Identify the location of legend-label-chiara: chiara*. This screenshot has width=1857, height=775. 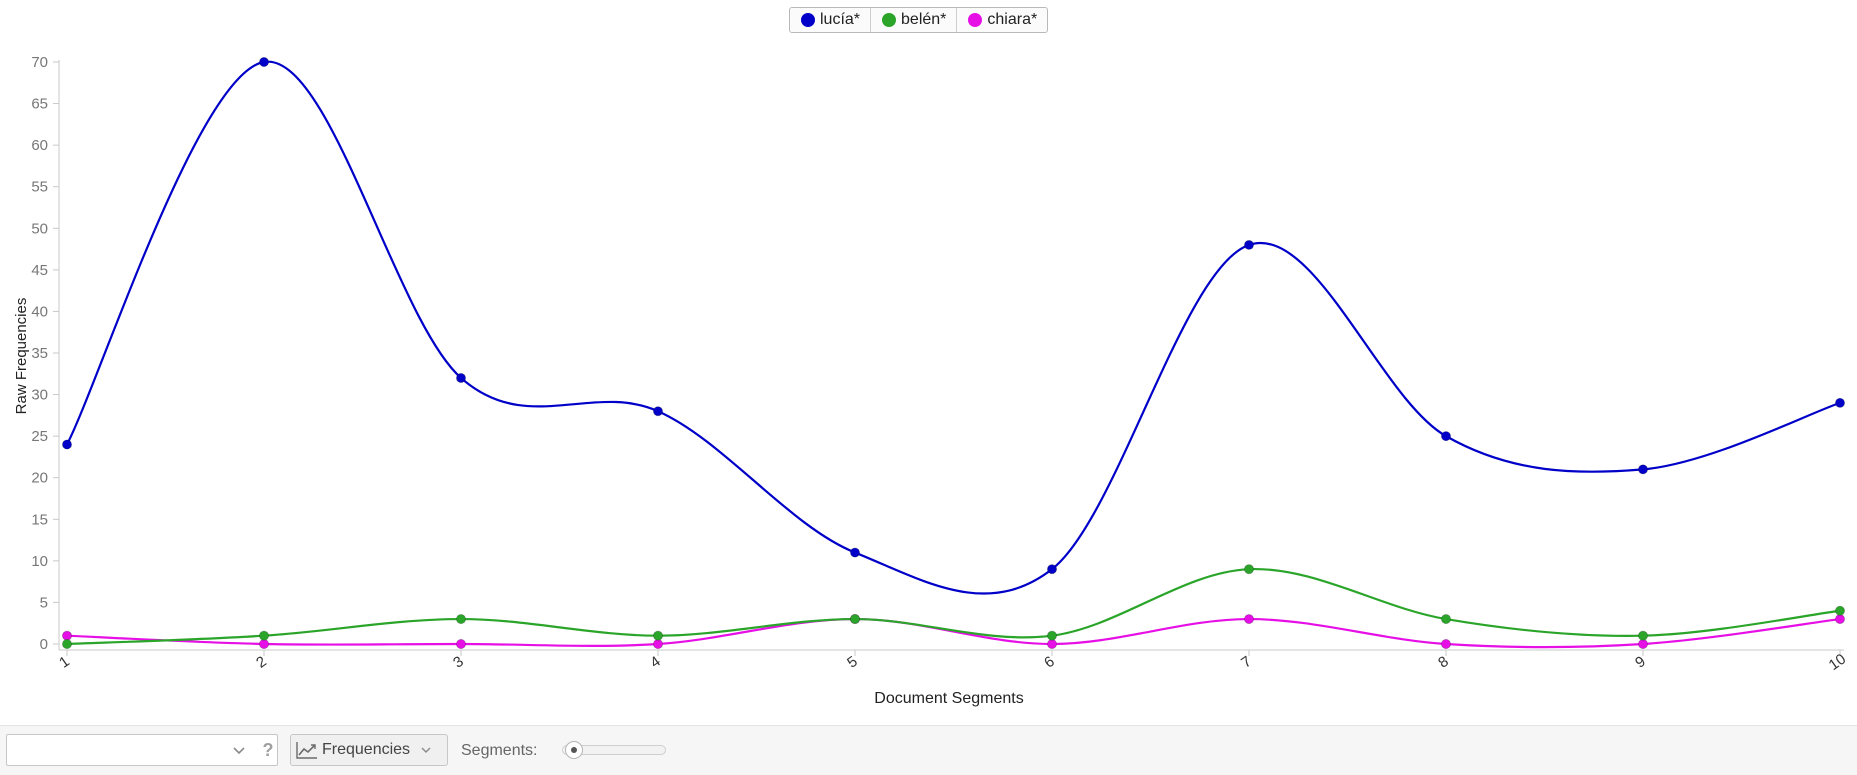
(1012, 19).